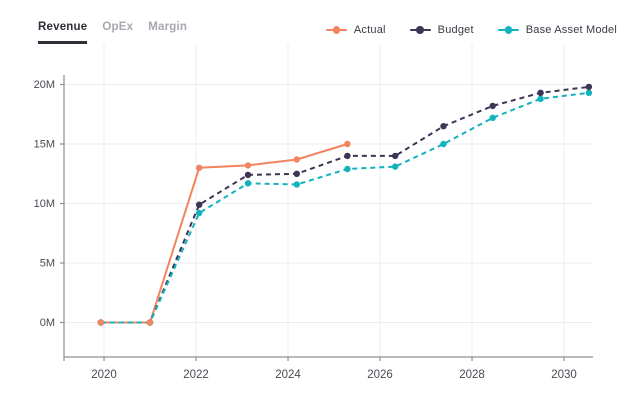 The height and width of the screenshot is (402, 634). I want to click on legend-label-base-asset-model: Base Asset Model, so click(571, 30).